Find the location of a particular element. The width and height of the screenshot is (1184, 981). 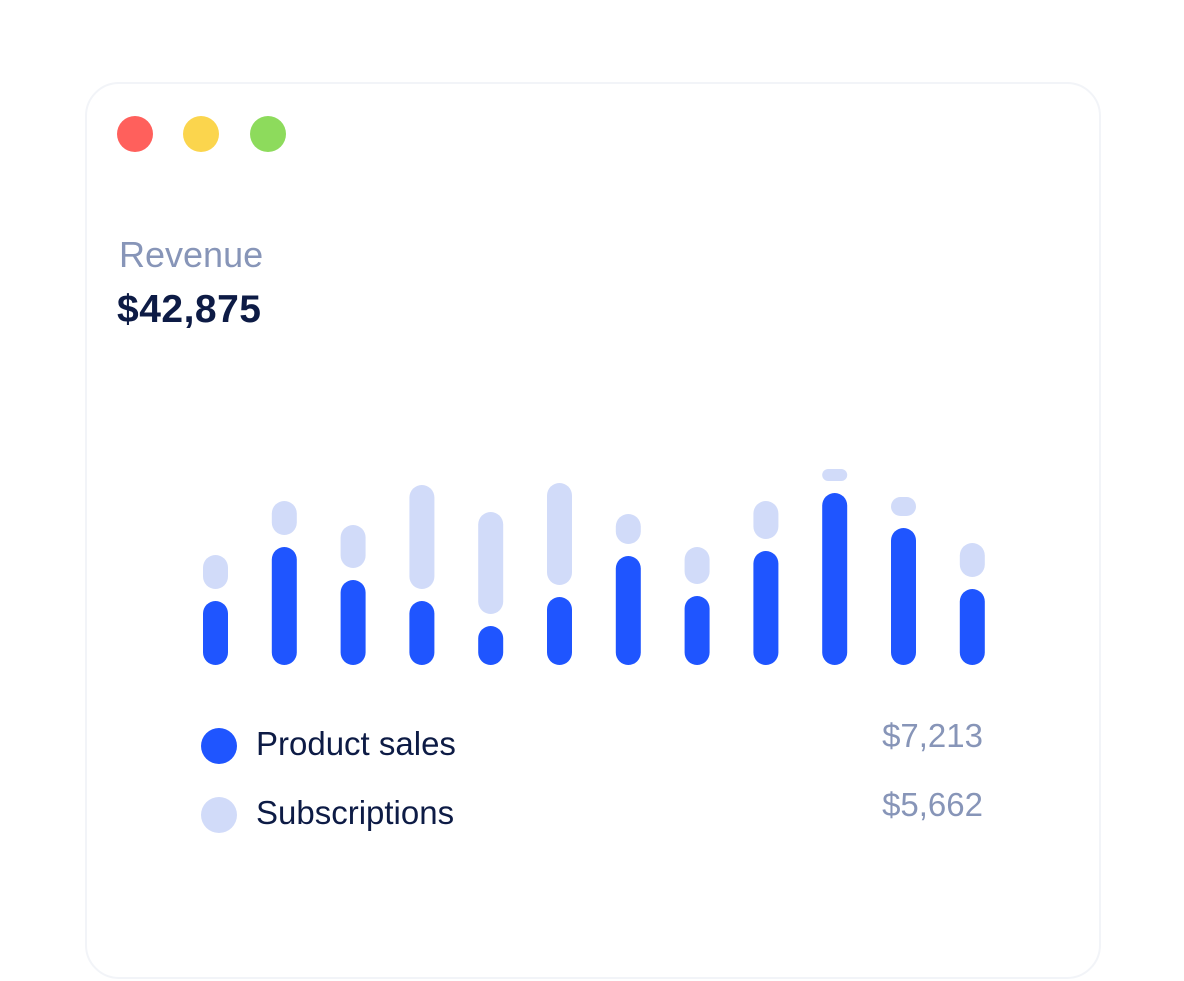

legend-value-product-sales: $7,213 is located at coordinates (932, 735).